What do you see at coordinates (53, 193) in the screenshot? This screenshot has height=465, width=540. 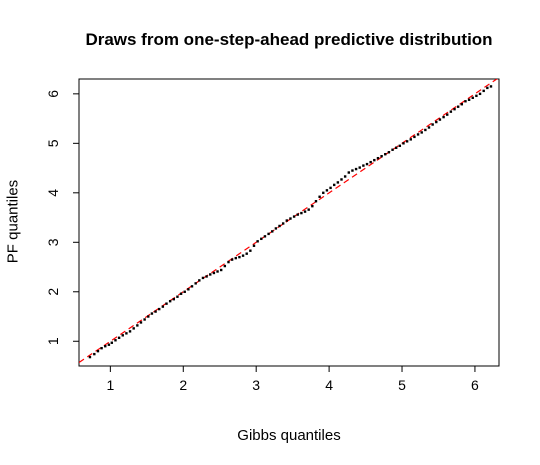 I see `y-tick-label: 4` at bounding box center [53, 193].